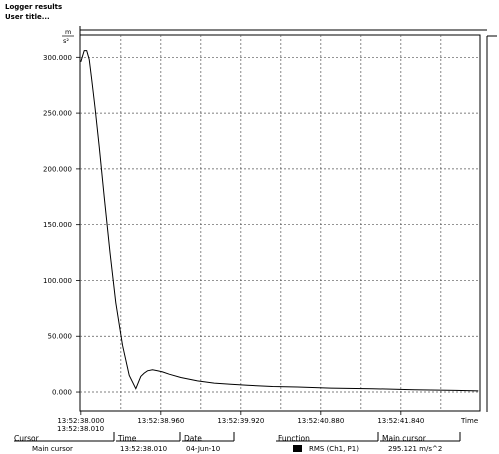  Describe the element at coordinates (60, 337) in the screenshot. I see `y-tick-label: 50.000` at that location.